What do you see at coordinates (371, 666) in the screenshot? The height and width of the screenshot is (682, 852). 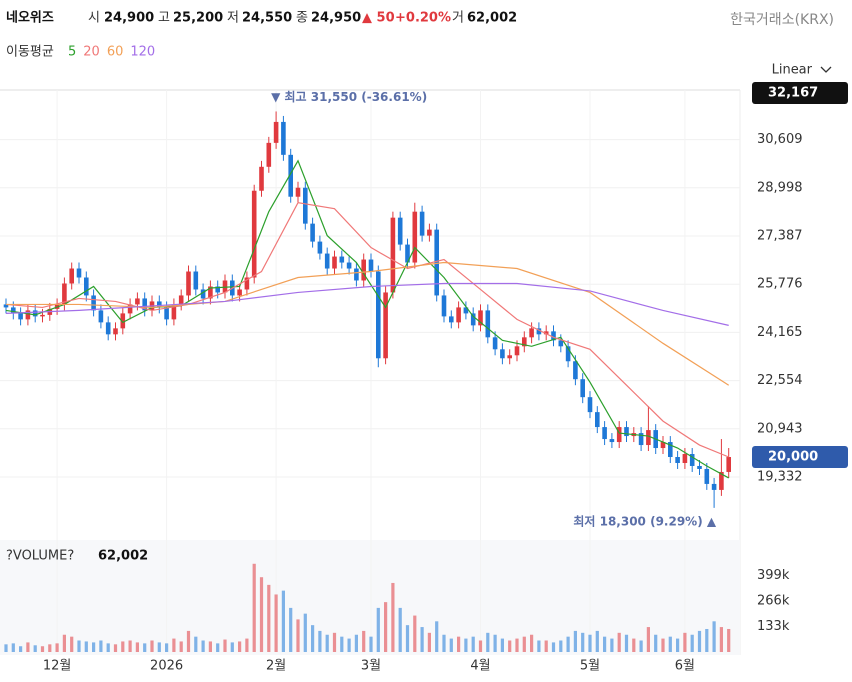 I see `x-tick-label: 3월` at bounding box center [371, 666].